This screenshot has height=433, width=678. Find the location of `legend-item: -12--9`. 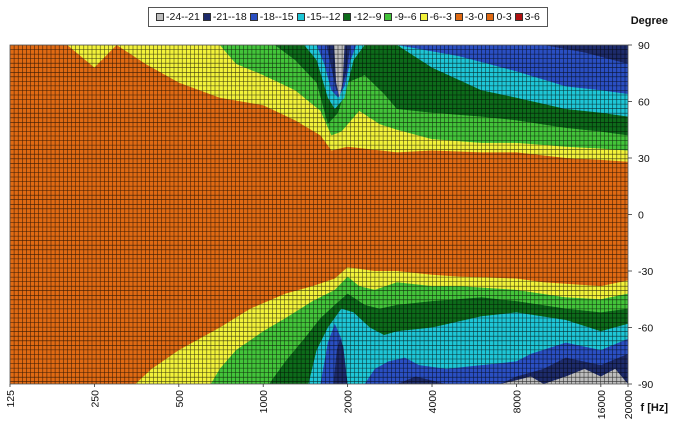

legend-item: -12--9 is located at coordinates (362, 17).